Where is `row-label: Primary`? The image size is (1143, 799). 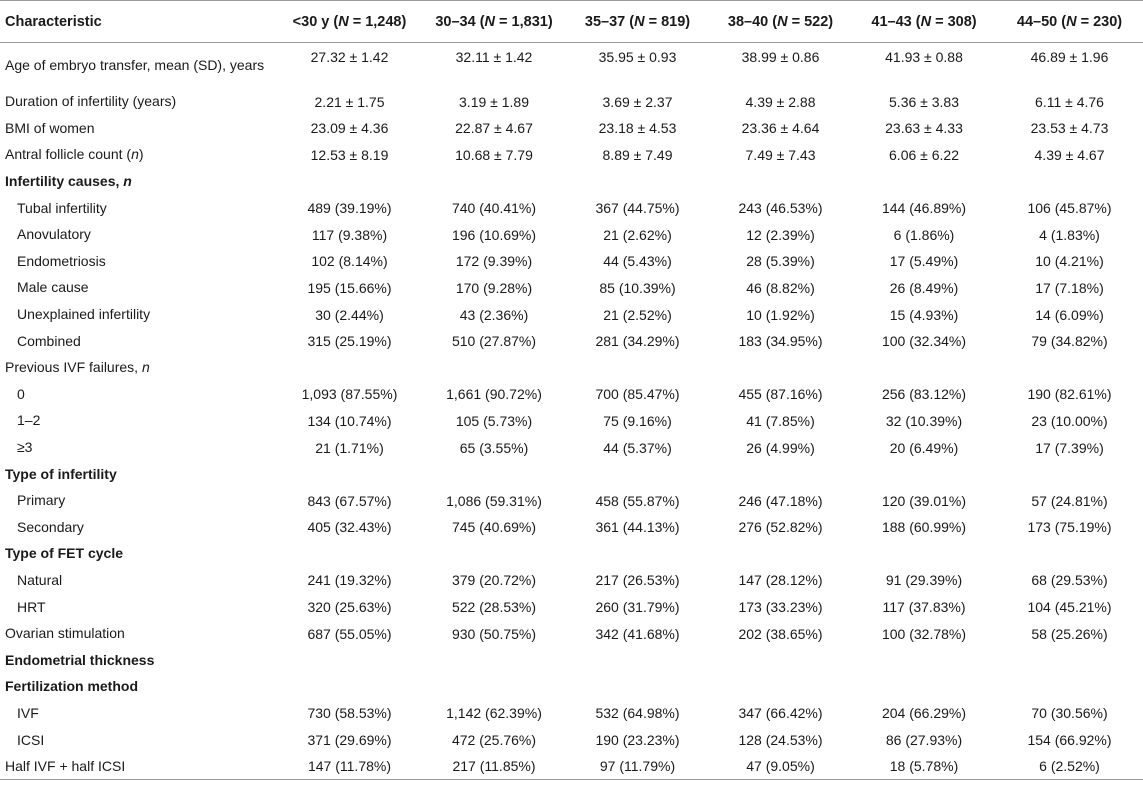 row-label: Primary is located at coordinates (41, 500).